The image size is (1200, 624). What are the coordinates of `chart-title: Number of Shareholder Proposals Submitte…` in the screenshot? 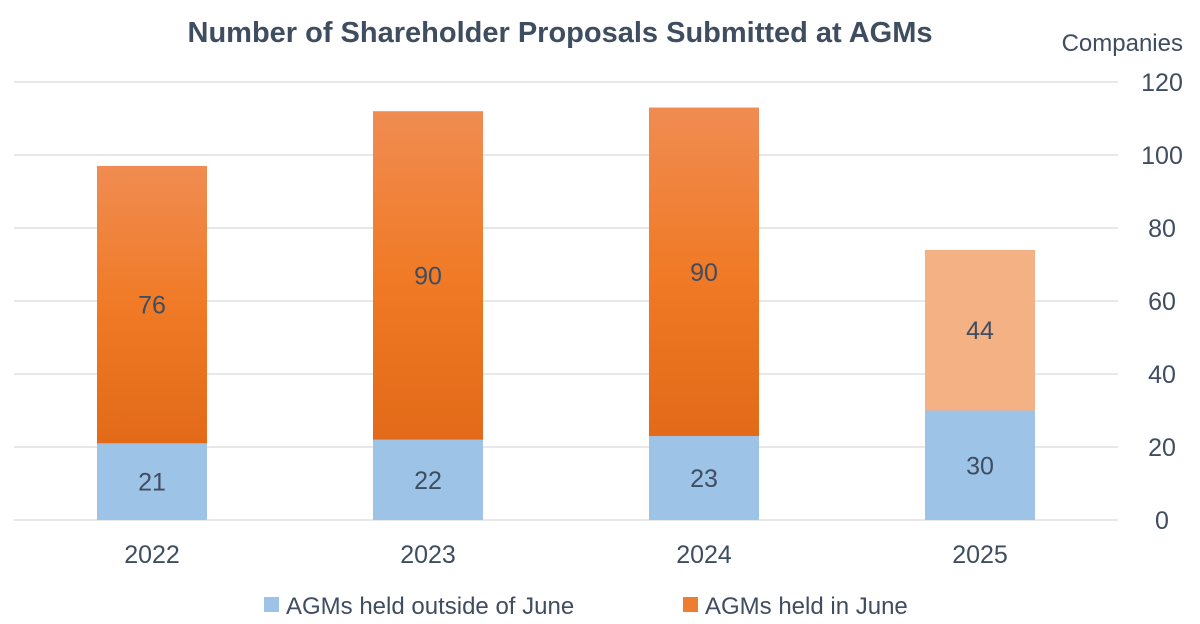 It's located at (560, 33).